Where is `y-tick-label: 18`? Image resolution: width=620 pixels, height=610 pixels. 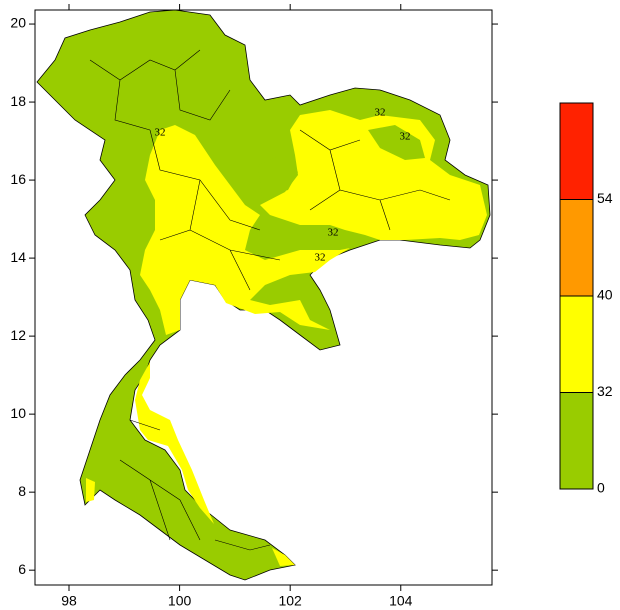 y-tick-label: 18 is located at coordinates (18, 101).